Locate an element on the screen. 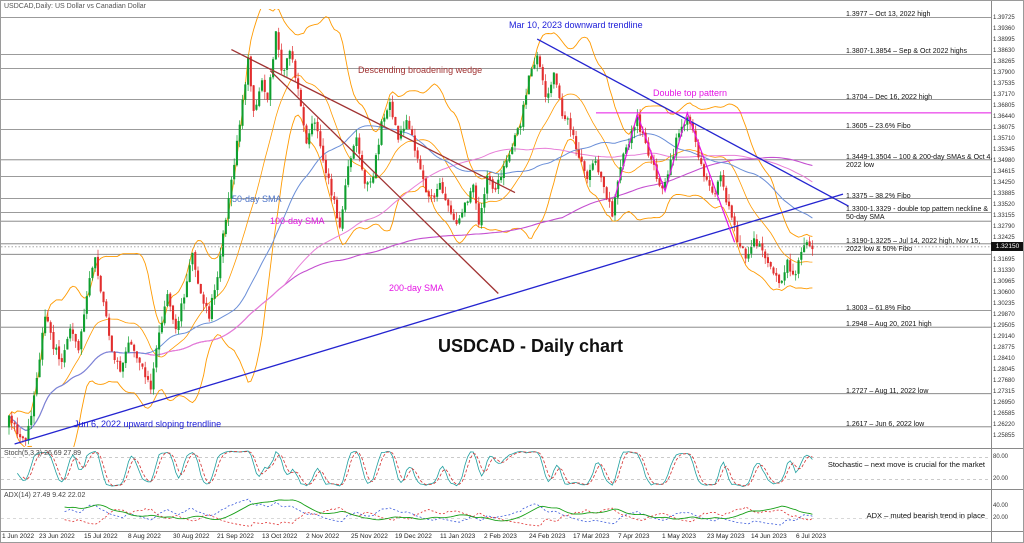 This screenshot has height=543, width=1024. adx-scale-label: 40.00 is located at coordinates (1001, 506).